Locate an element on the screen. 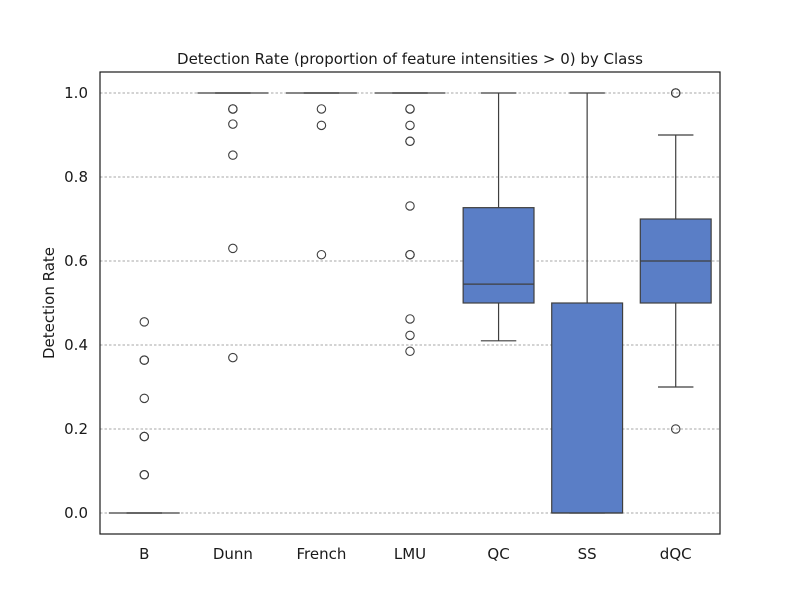 This screenshot has height=600, width=800. y-tick-label: 0.0 is located at coordinates (76, 513).